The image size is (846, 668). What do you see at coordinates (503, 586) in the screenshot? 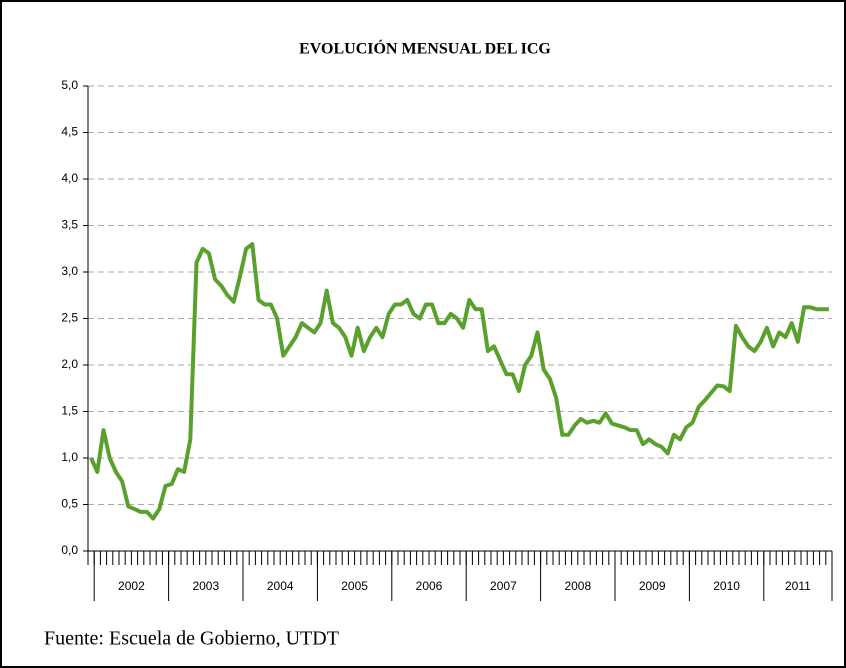
I see `x-tick-label: 2007` at bounding box center [503, 586].